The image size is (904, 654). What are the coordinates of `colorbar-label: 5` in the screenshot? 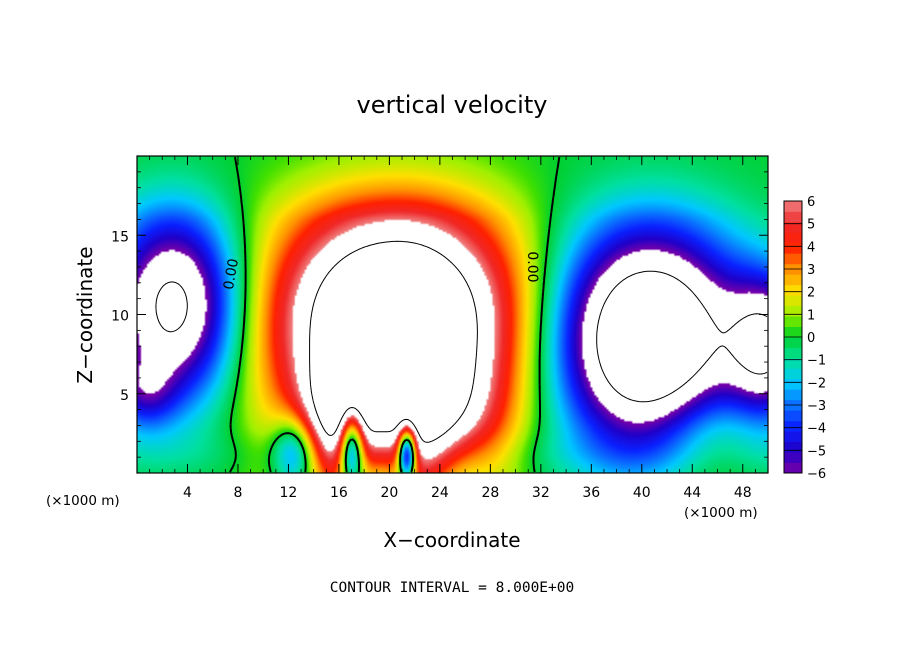 It's located at (811, 225).